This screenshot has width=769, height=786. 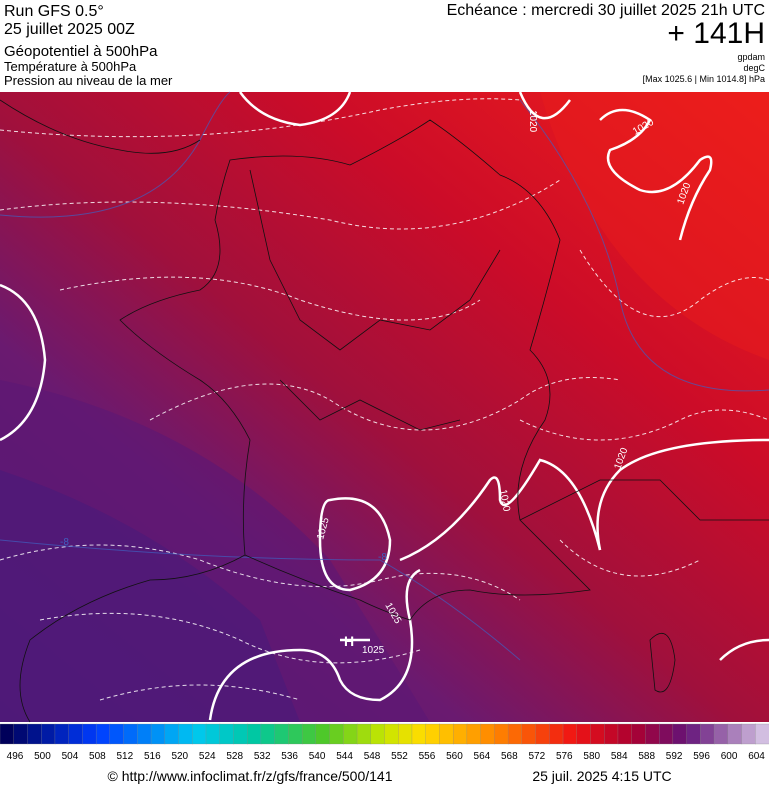 I want to click on colorbar-label: 512, so click(x=125, y=756).